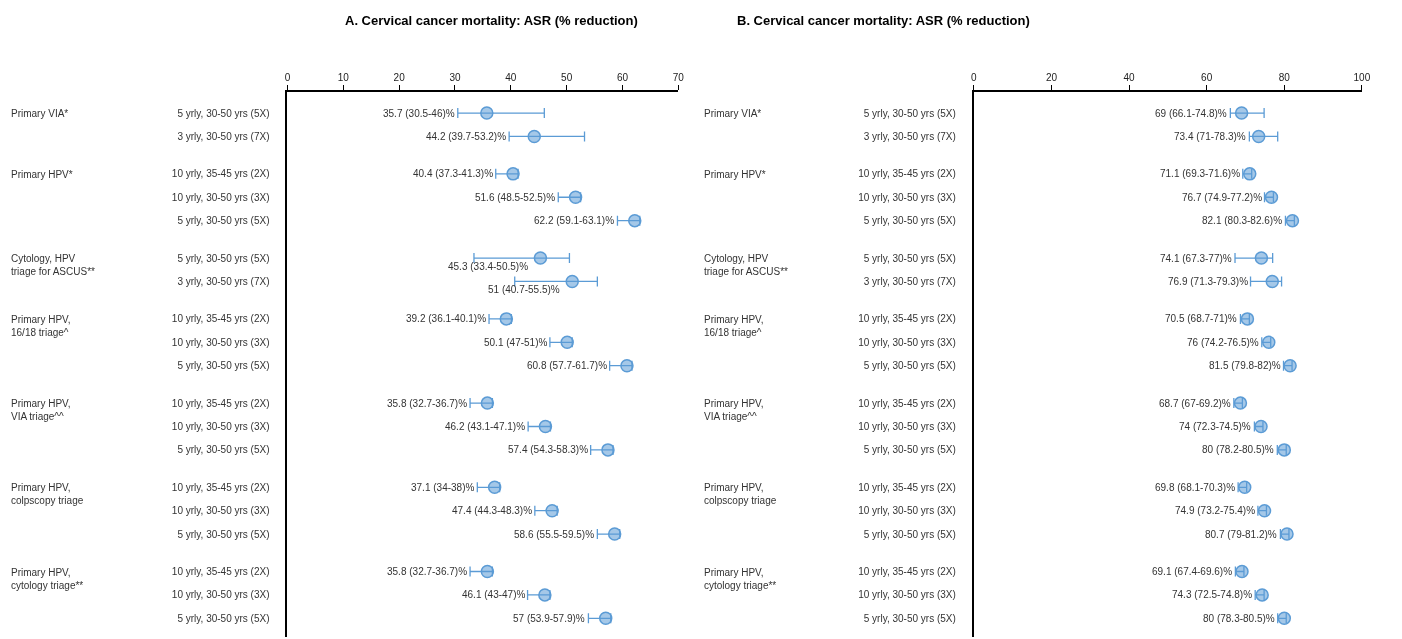 The image size is (1402, 639). I want to click on data-label: 74.1 (67.3-77)%, so click(1196, 258).